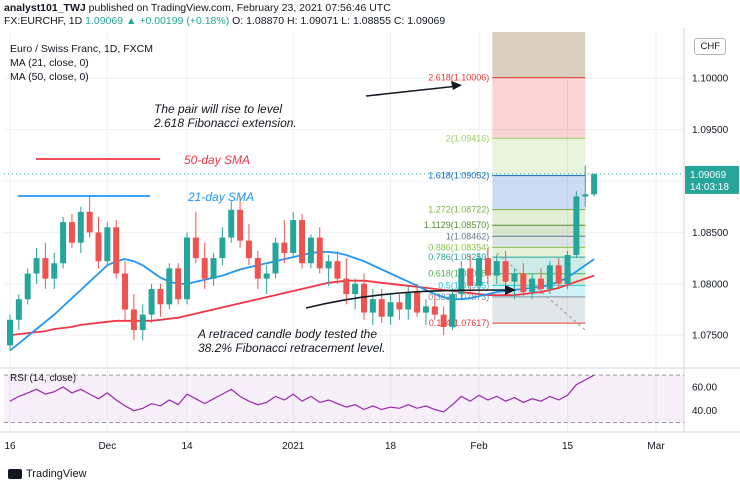 The width and height of the screenshot is (740, 488). Describe the element at coordinates (81, 49) in the screenshot. I see `legend-title: Euro / Swiss Franc, 1D, FXCM` at that location.